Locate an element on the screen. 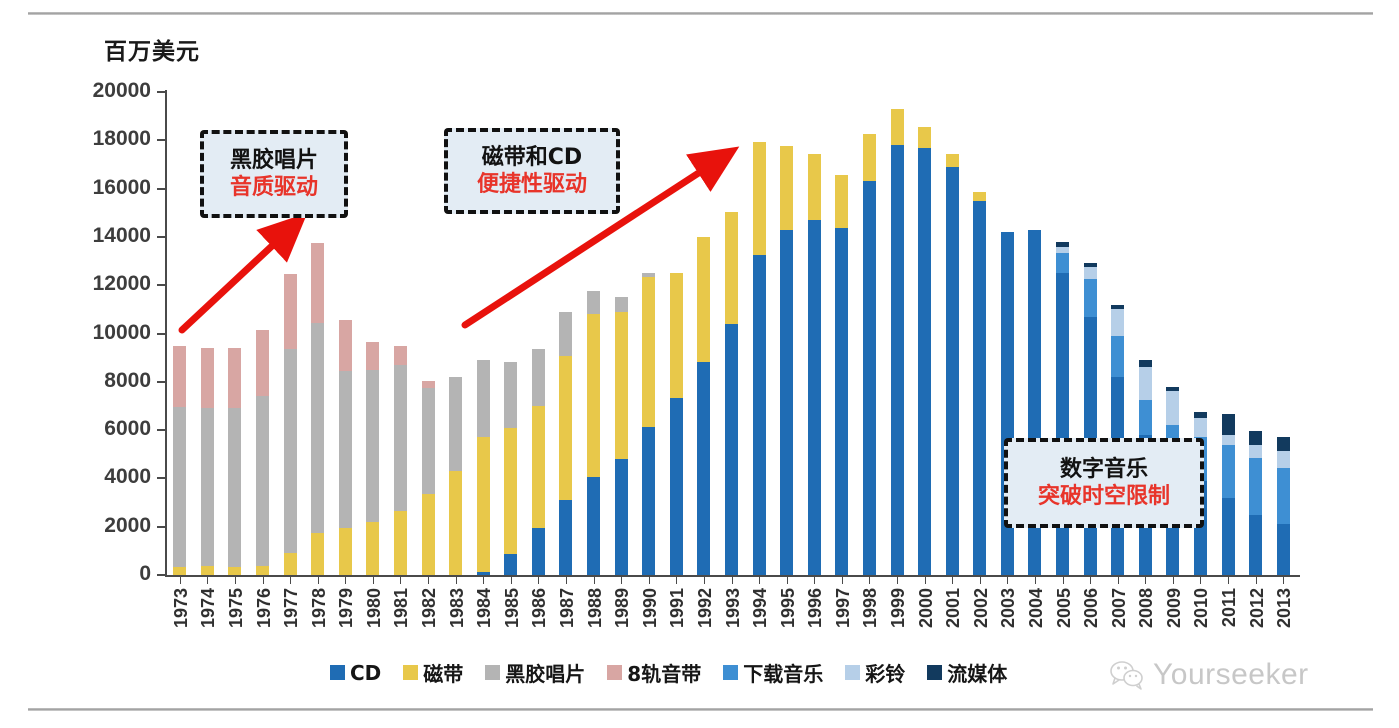  bar-2012 is located at coordinates (1256, 503).